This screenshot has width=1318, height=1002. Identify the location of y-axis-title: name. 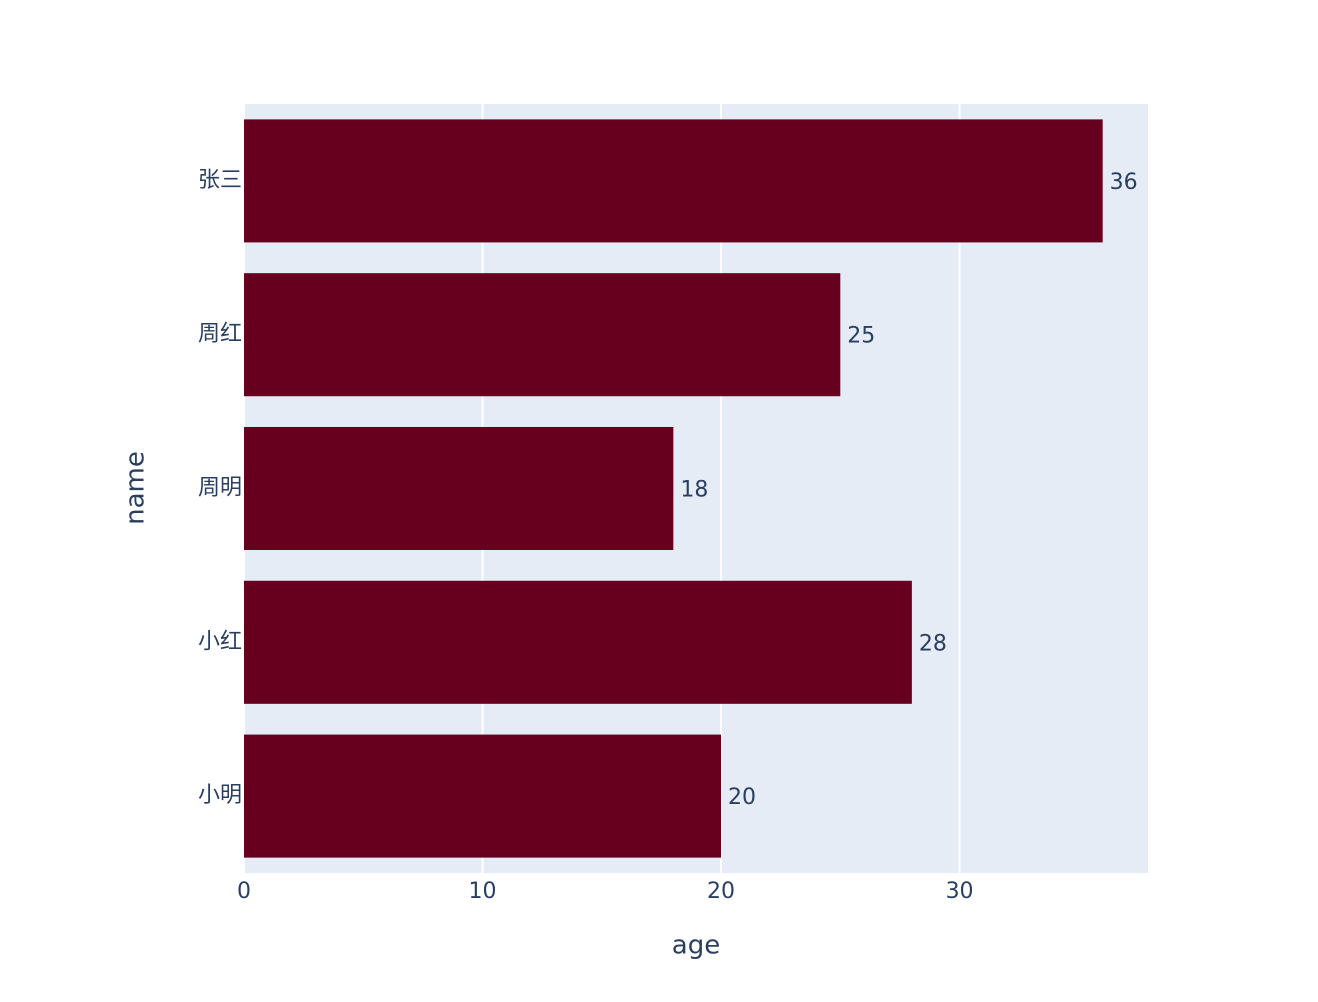
(136, 488).